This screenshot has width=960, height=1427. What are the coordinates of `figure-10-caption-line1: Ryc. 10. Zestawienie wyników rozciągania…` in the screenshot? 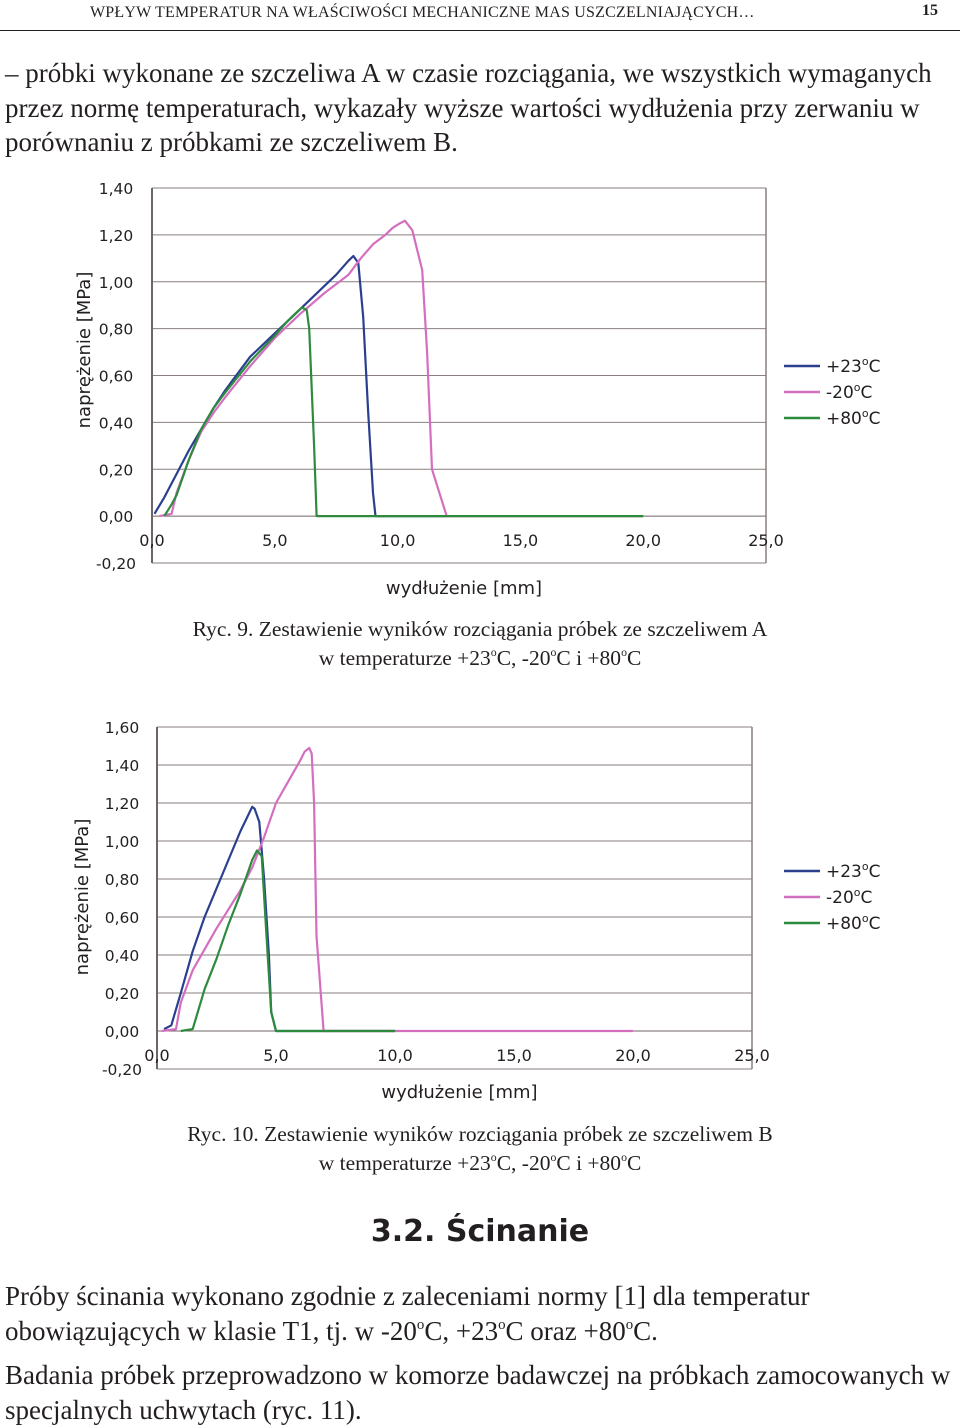 It's located at (480, 1134).